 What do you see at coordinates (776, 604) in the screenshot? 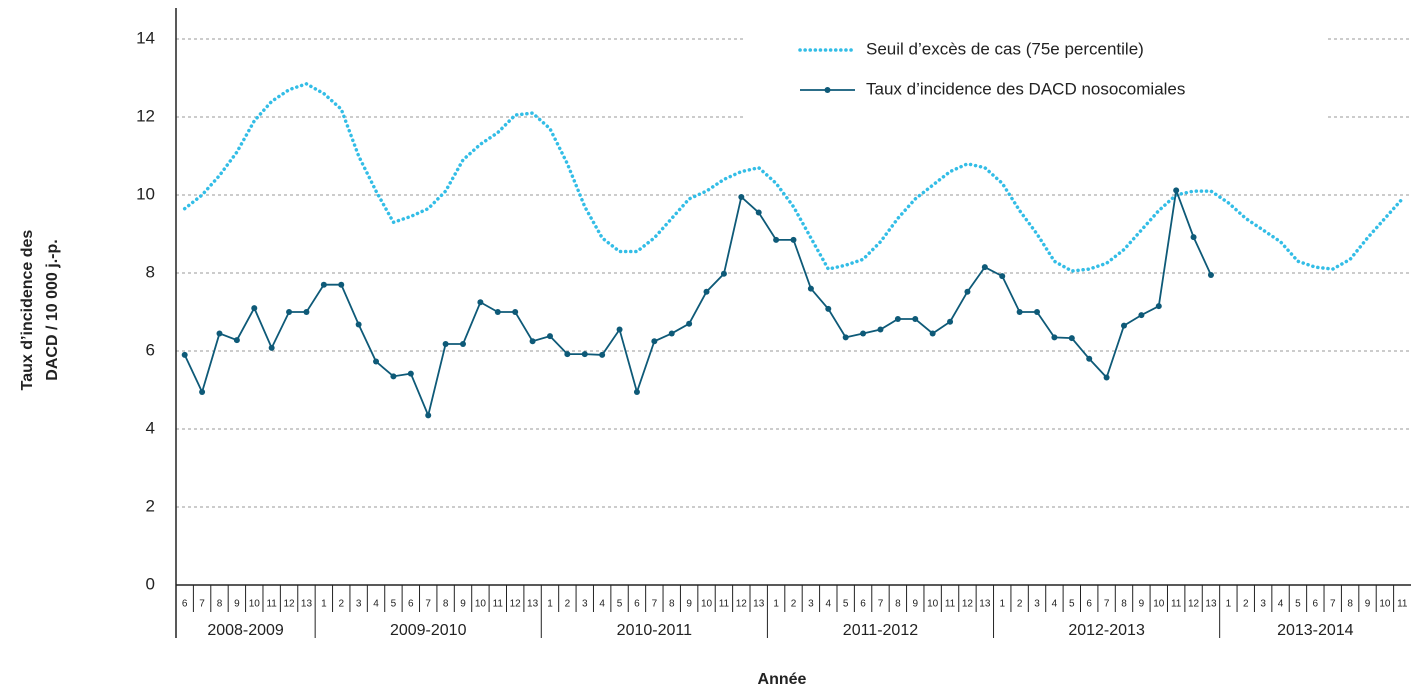
I see `x-tick-label: 1` at bounding box center [776, 604].